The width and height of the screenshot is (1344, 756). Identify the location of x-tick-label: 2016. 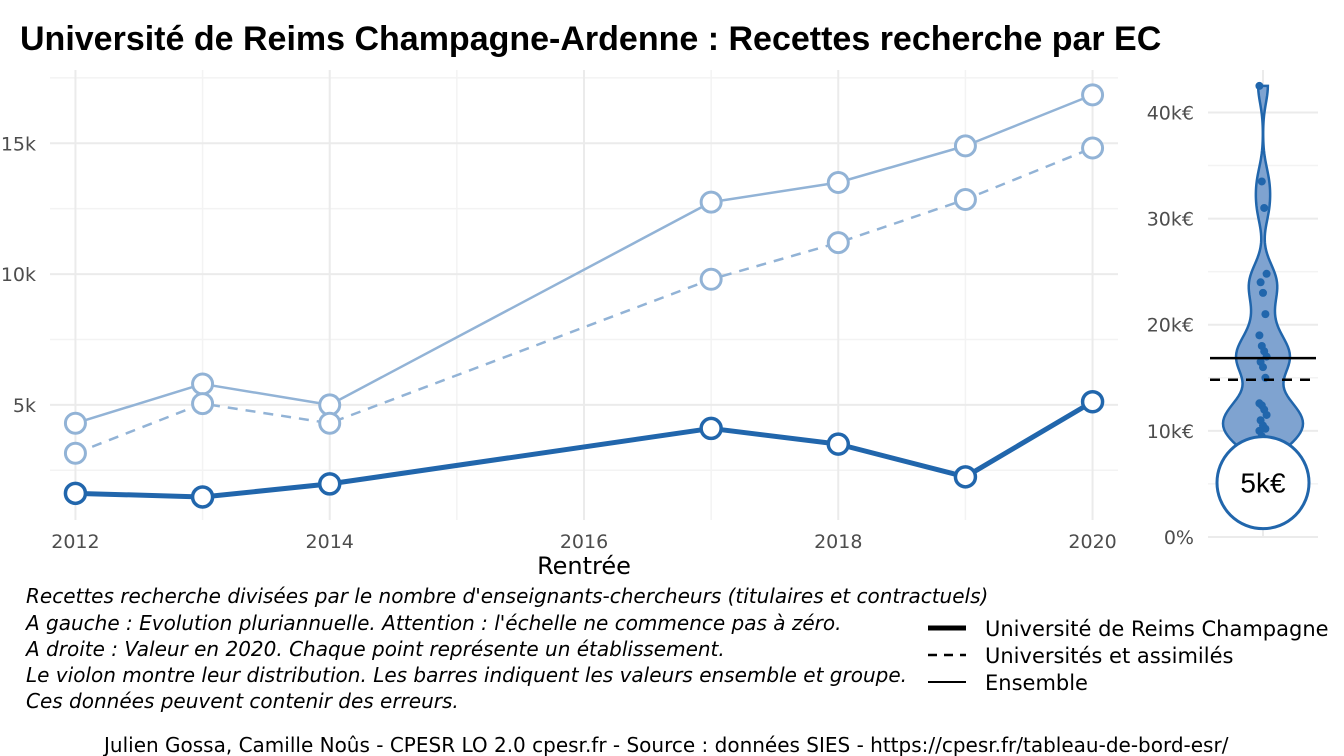
(584, 542).